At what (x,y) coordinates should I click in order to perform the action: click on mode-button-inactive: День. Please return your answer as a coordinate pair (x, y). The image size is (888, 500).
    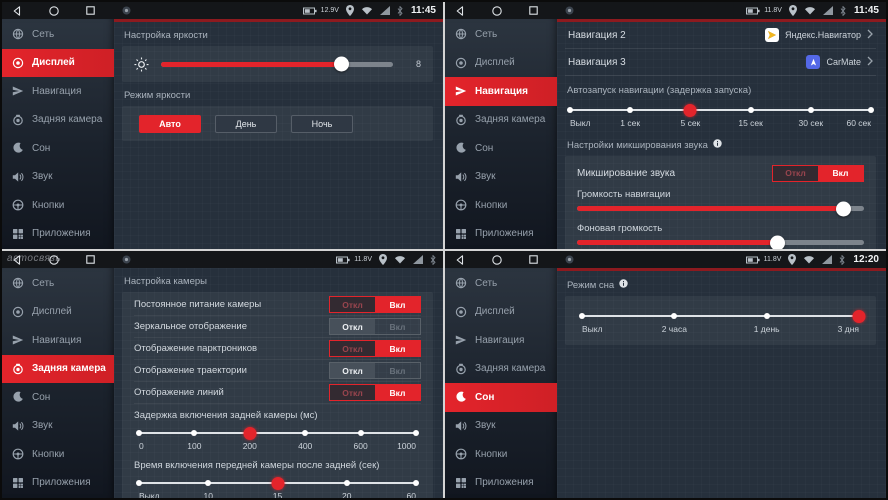
    Looking at the image, I should click on (246, 124).